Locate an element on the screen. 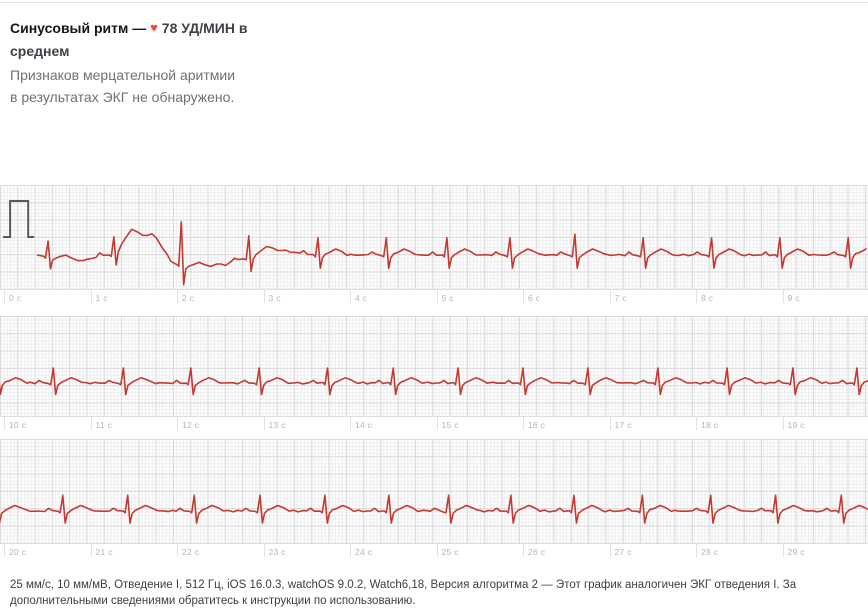 This screenshot has width=868, height=609. top-divider is located at coordinates (434, 2).